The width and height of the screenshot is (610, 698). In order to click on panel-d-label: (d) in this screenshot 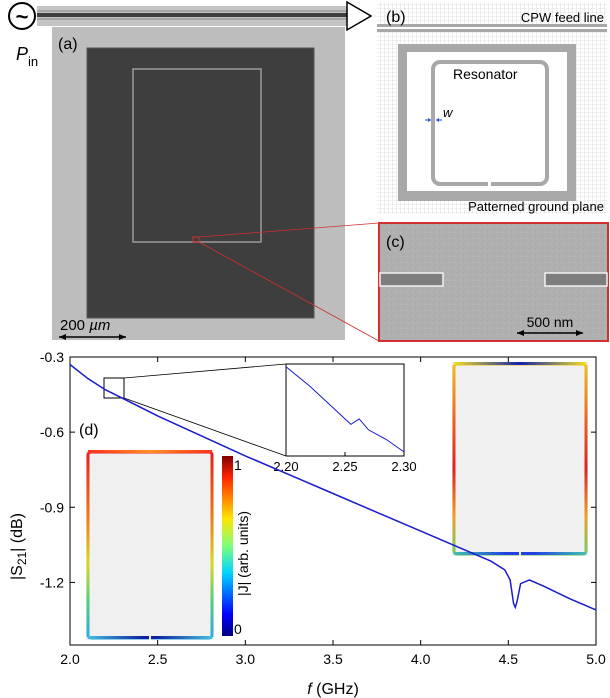, I will do `click(89, 430)`.